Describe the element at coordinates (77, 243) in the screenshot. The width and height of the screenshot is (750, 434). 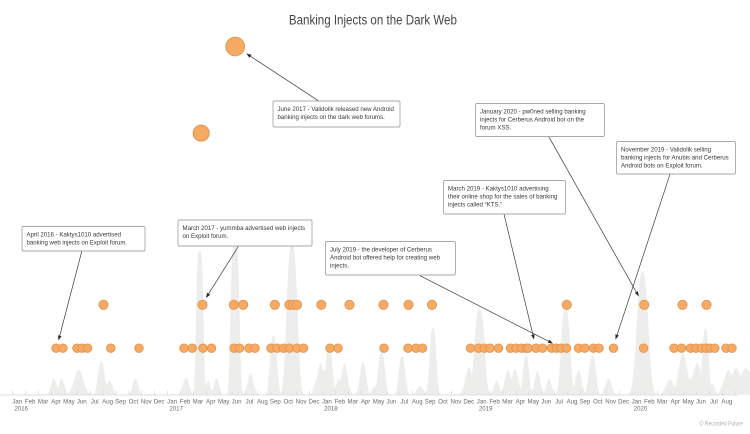
I see `svg-text:banking web injects on Exploit: banking web injects on Exploit forum.` at that location.